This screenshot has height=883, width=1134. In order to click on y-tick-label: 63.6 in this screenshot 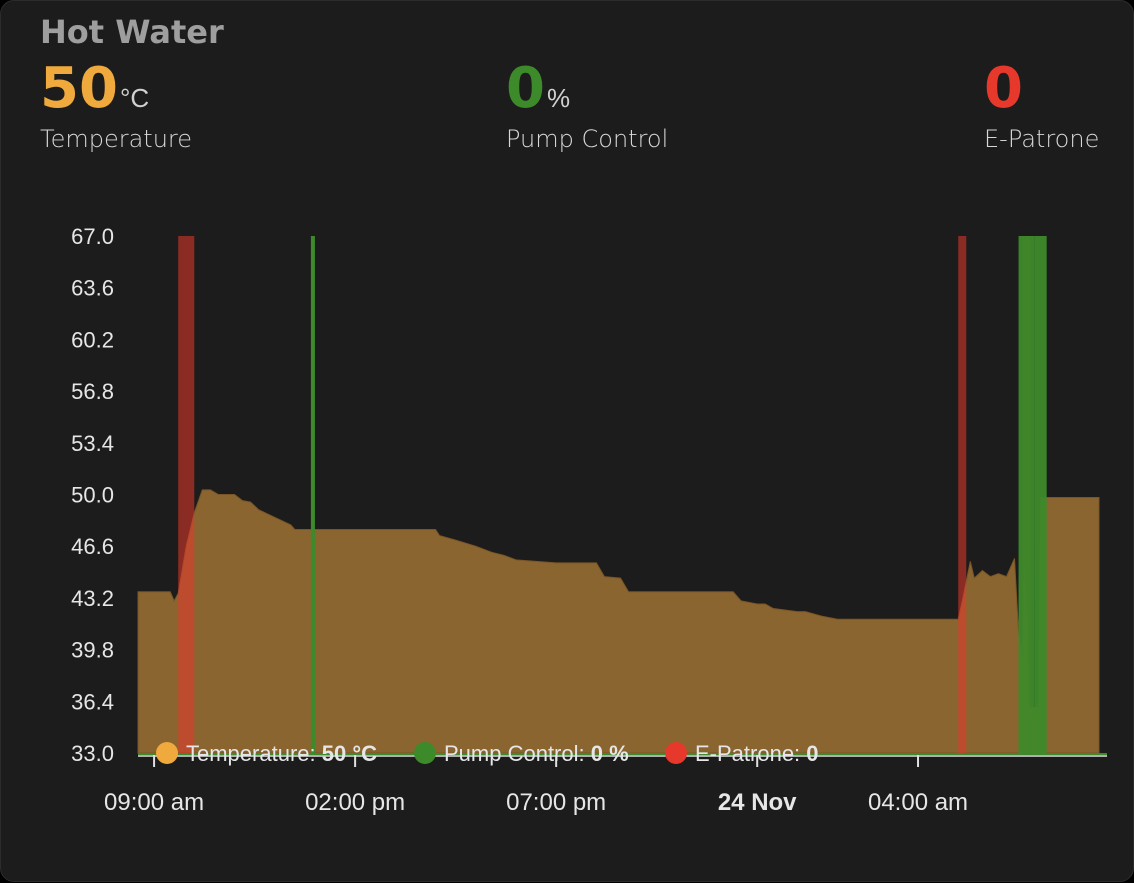, I will do `click(92, 288)`.